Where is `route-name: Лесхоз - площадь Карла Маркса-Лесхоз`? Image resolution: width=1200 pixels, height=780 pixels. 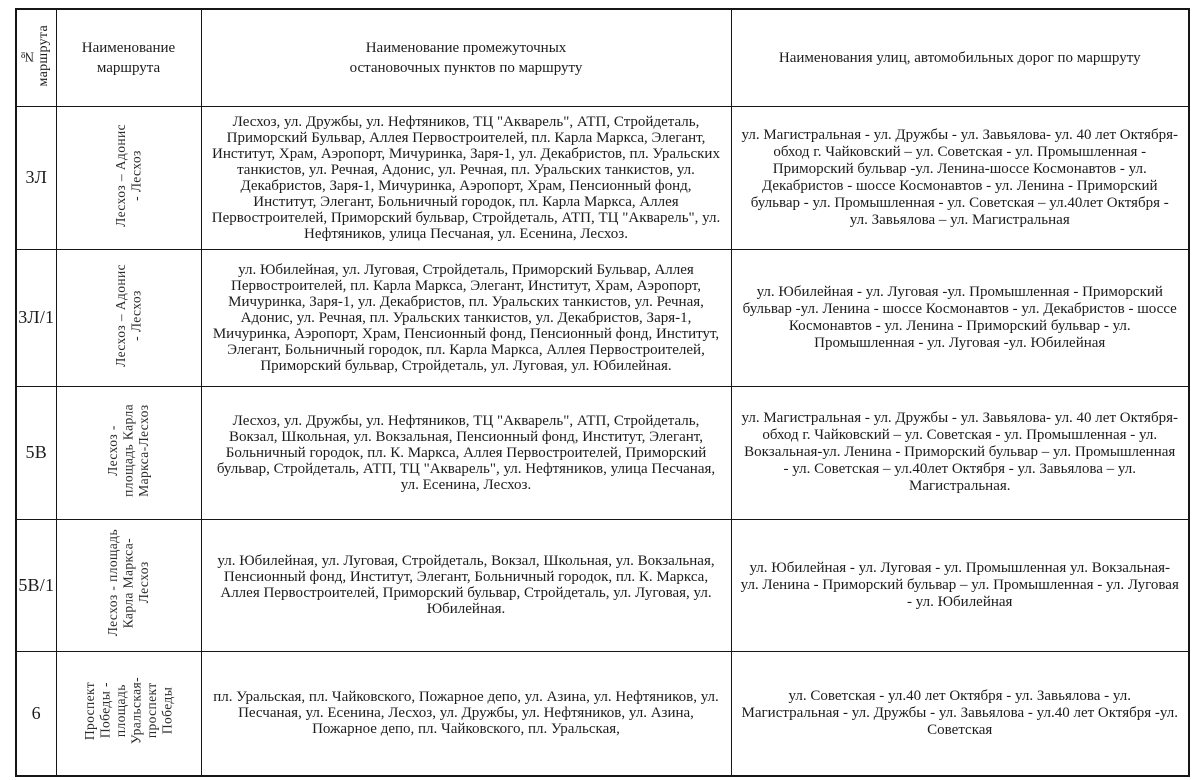
route-name: Лесхоз - площадь Карла Маркса-Лесхоз is located at coordinates (128, 450).